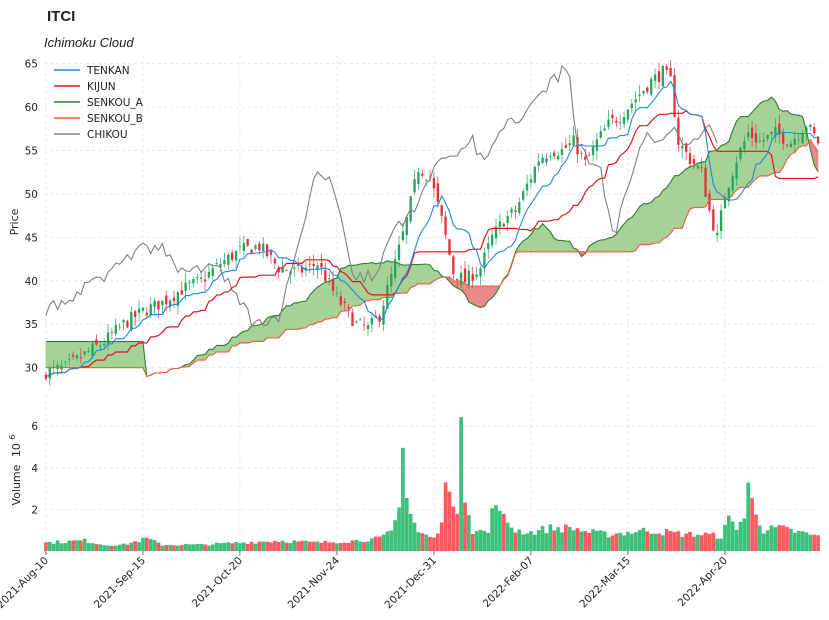 This screenshot has width=829, height=620. I want to click on price-tick-label: 40, so click(31, 282).